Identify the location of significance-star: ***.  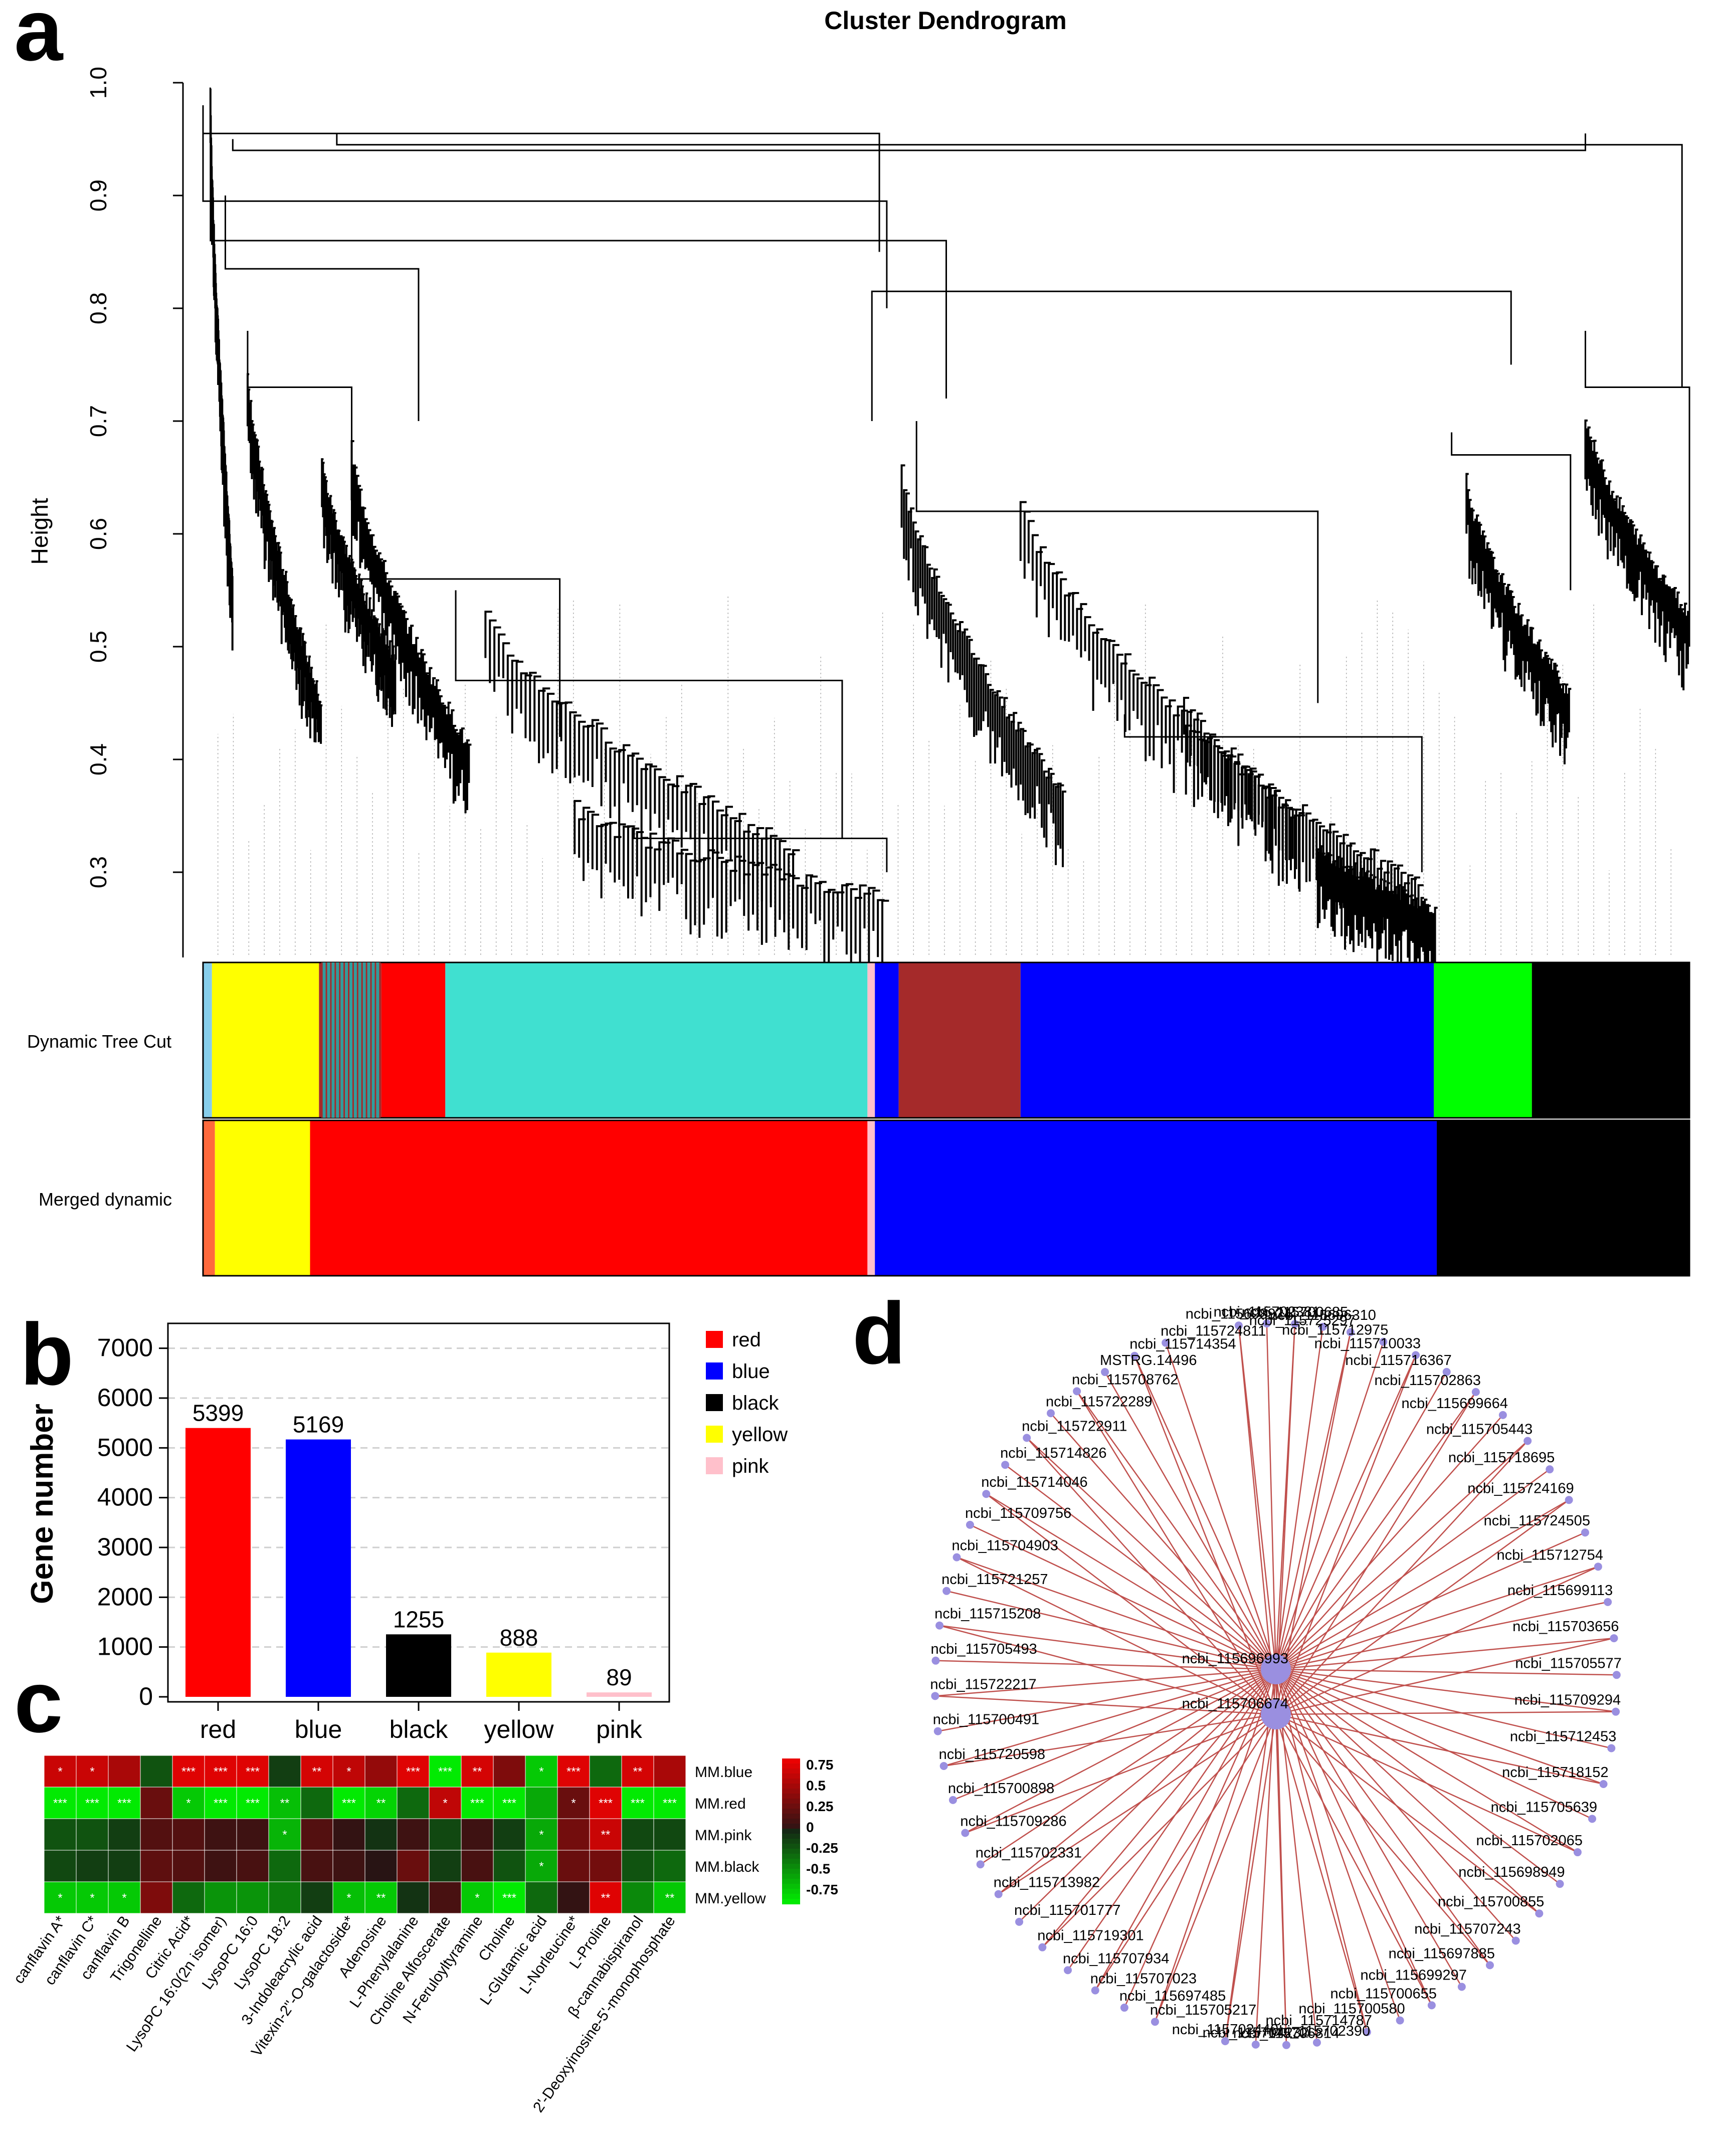
(124, 1803).